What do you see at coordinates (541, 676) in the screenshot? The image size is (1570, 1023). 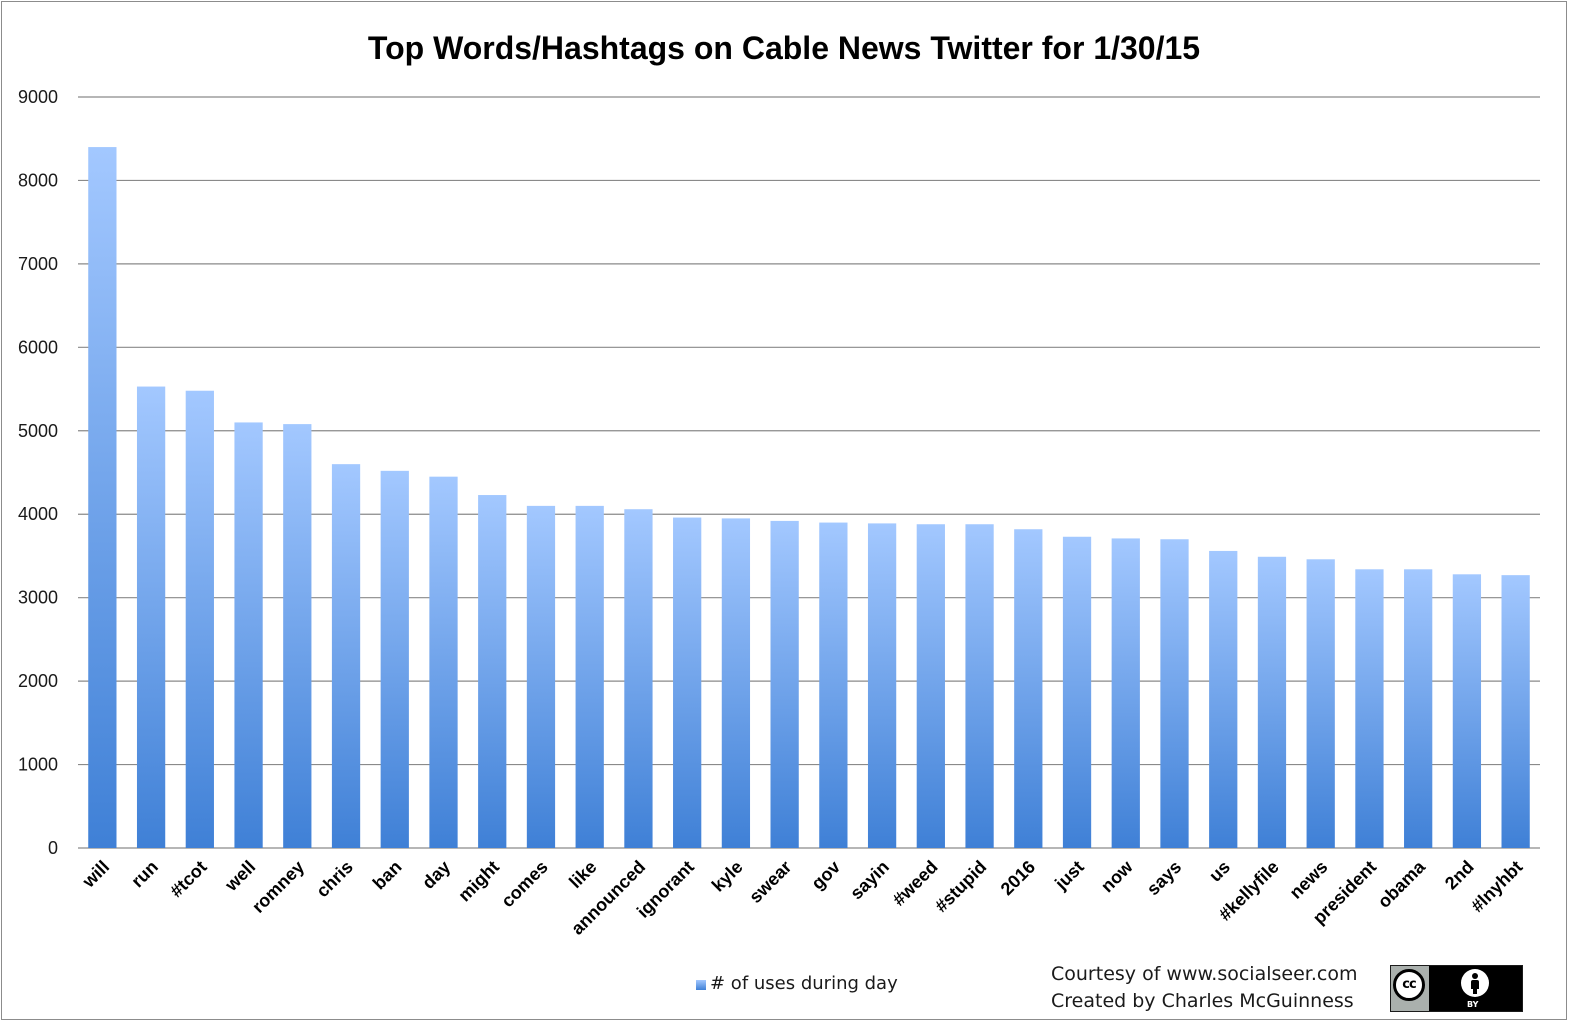 I see `bar-comes` at bounding box center [541, 676].